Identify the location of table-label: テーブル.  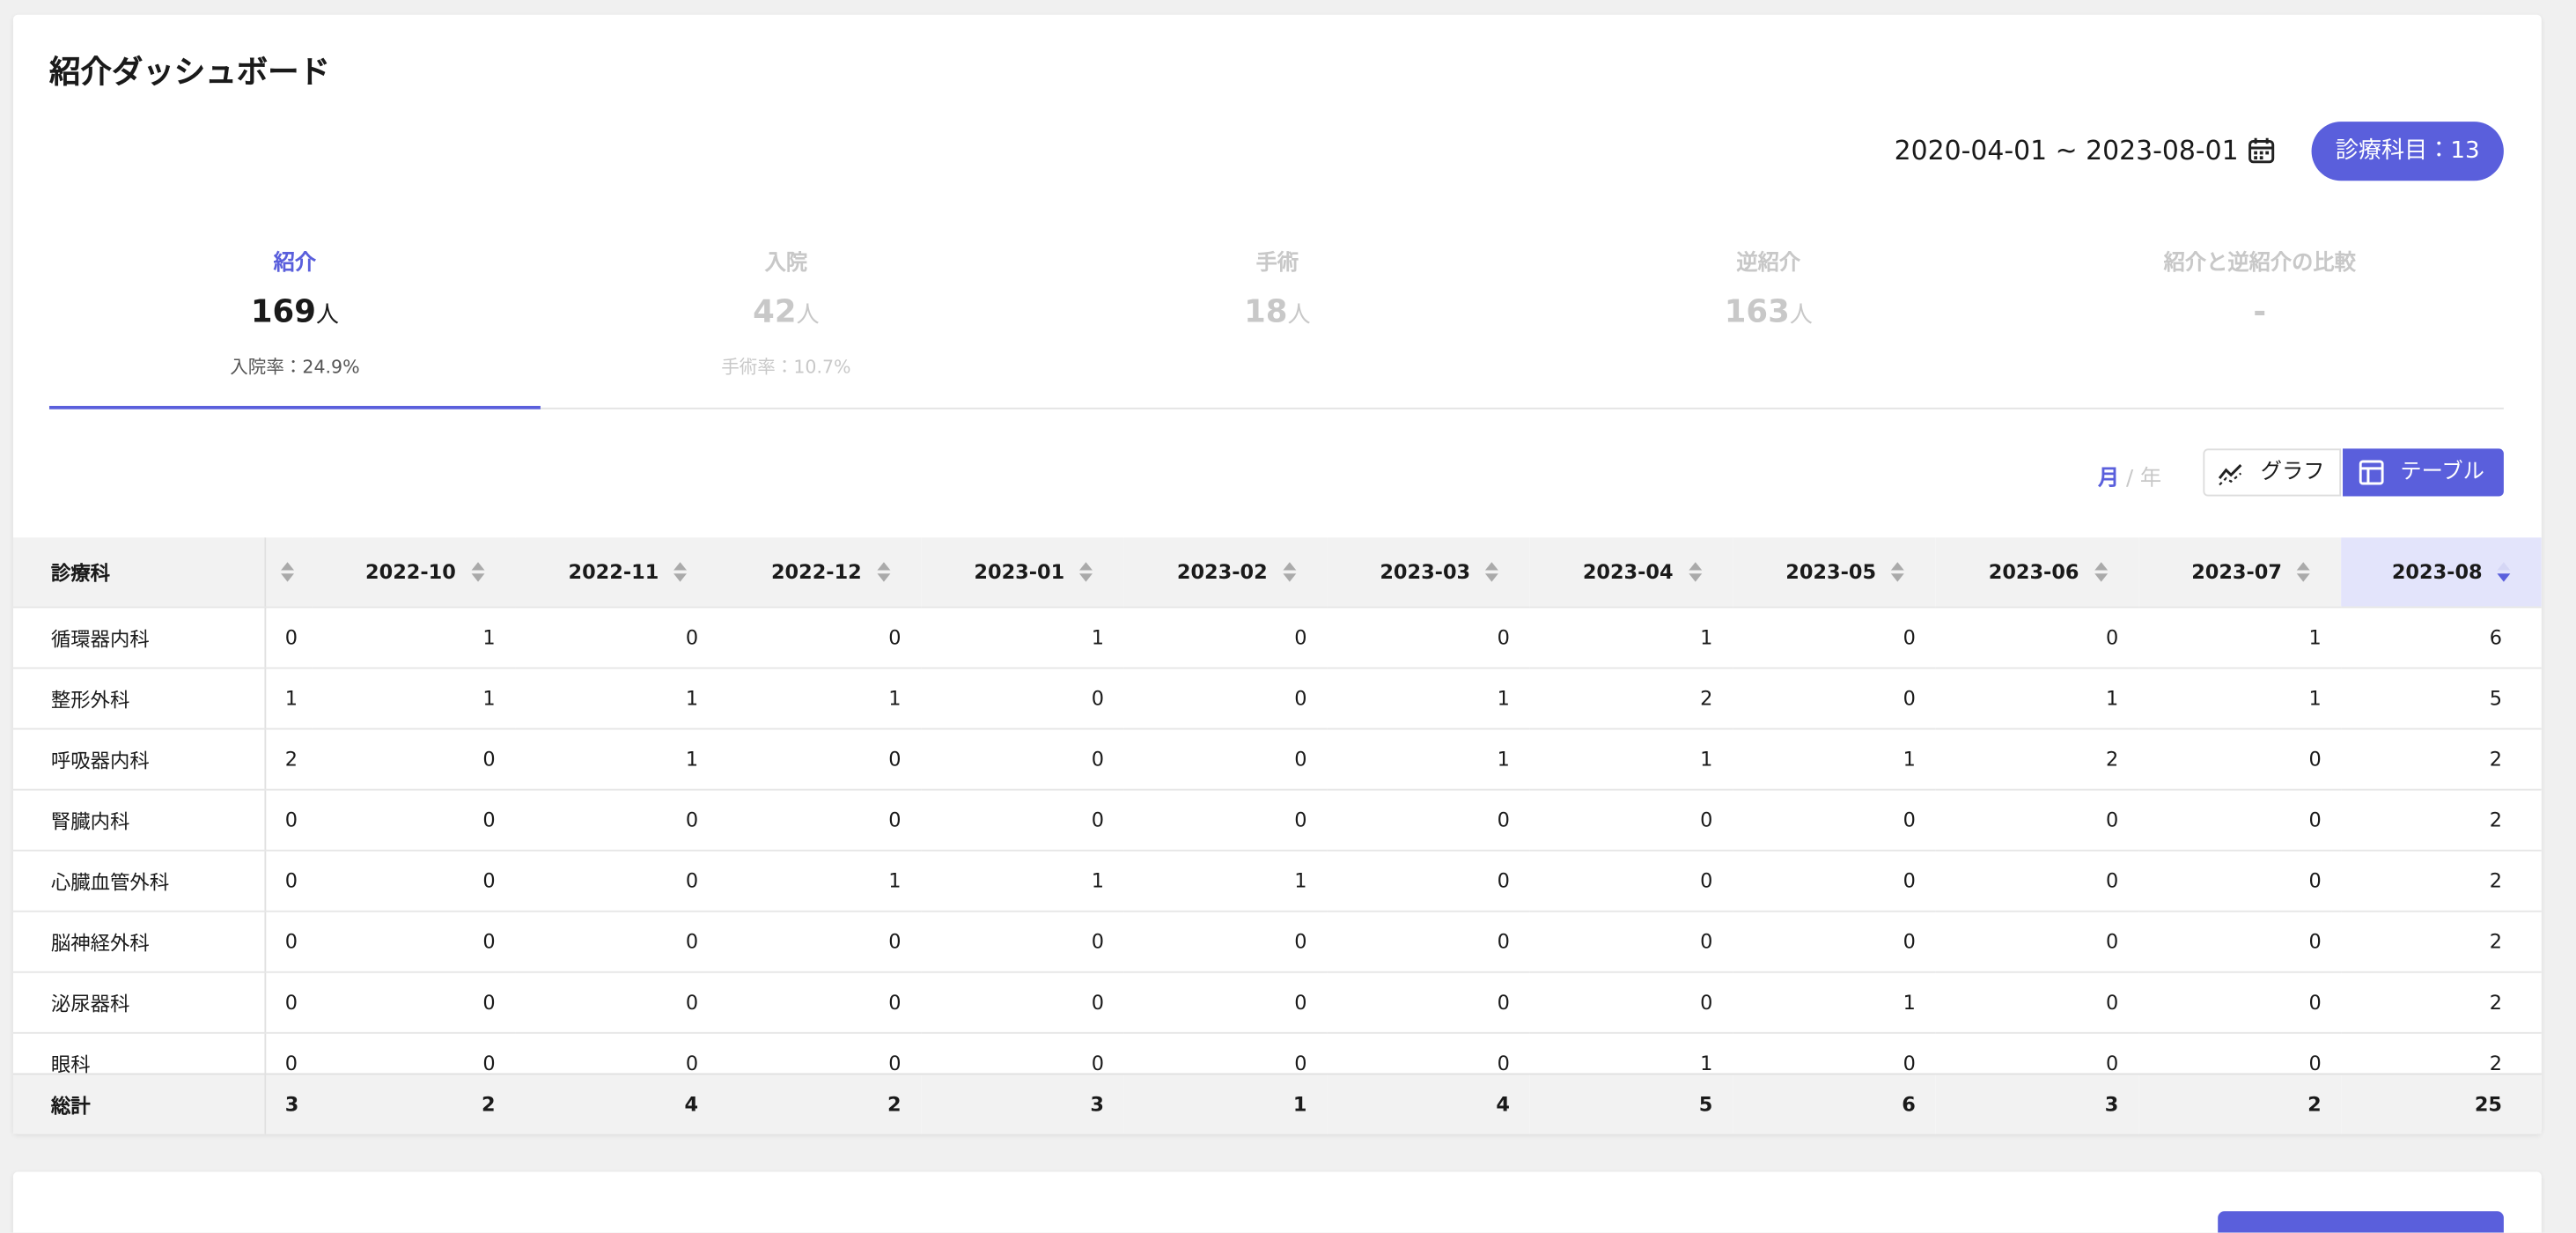
(2442, 472).